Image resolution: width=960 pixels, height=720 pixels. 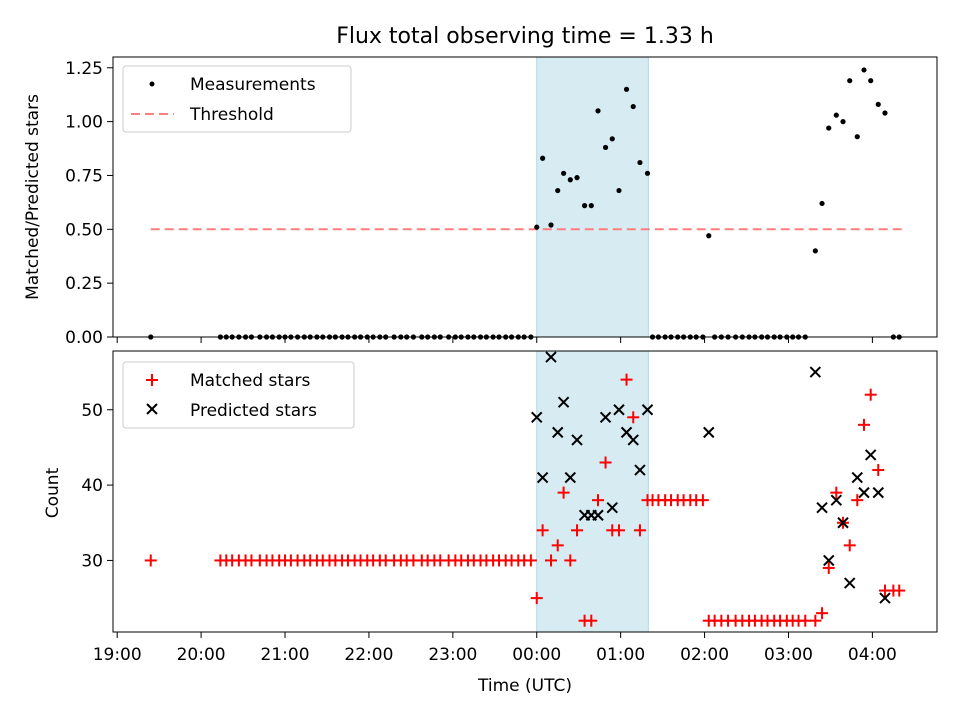 What do you see at coordinates (253, 411) in the screenshot?
I see `legend-predicted-label: Predicted stars` at bounding box center [253, 411].